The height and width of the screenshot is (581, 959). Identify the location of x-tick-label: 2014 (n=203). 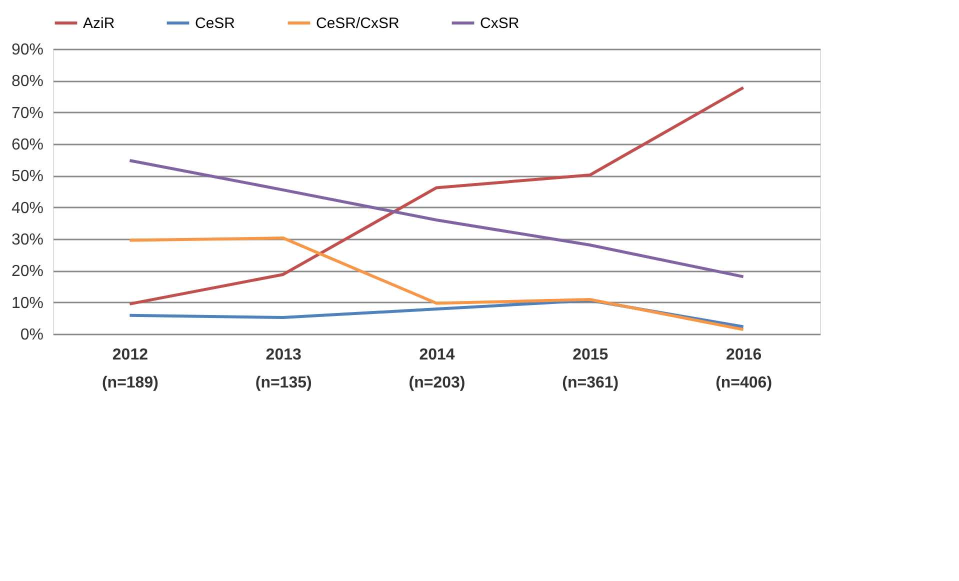
(437, 369).